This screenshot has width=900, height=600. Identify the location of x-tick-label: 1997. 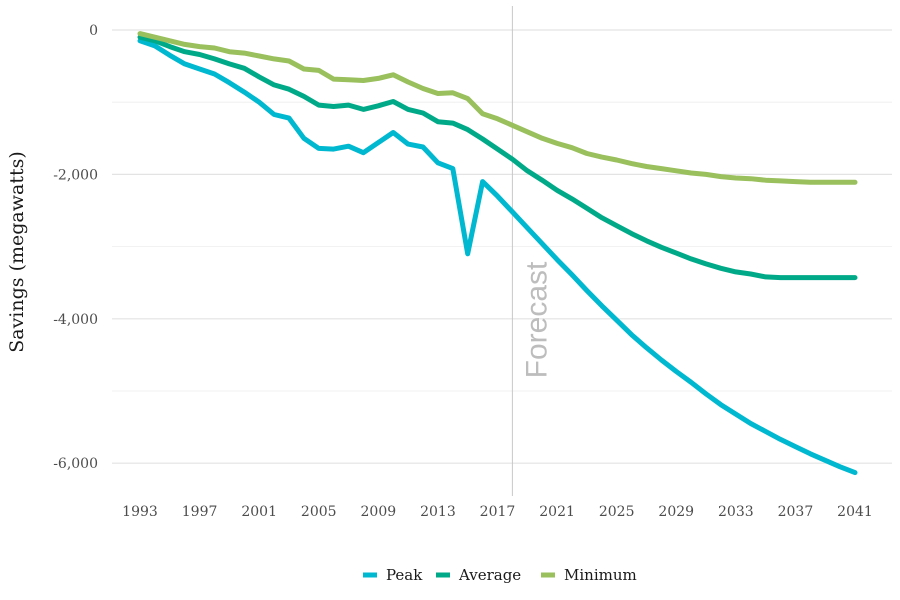
(200, 512).